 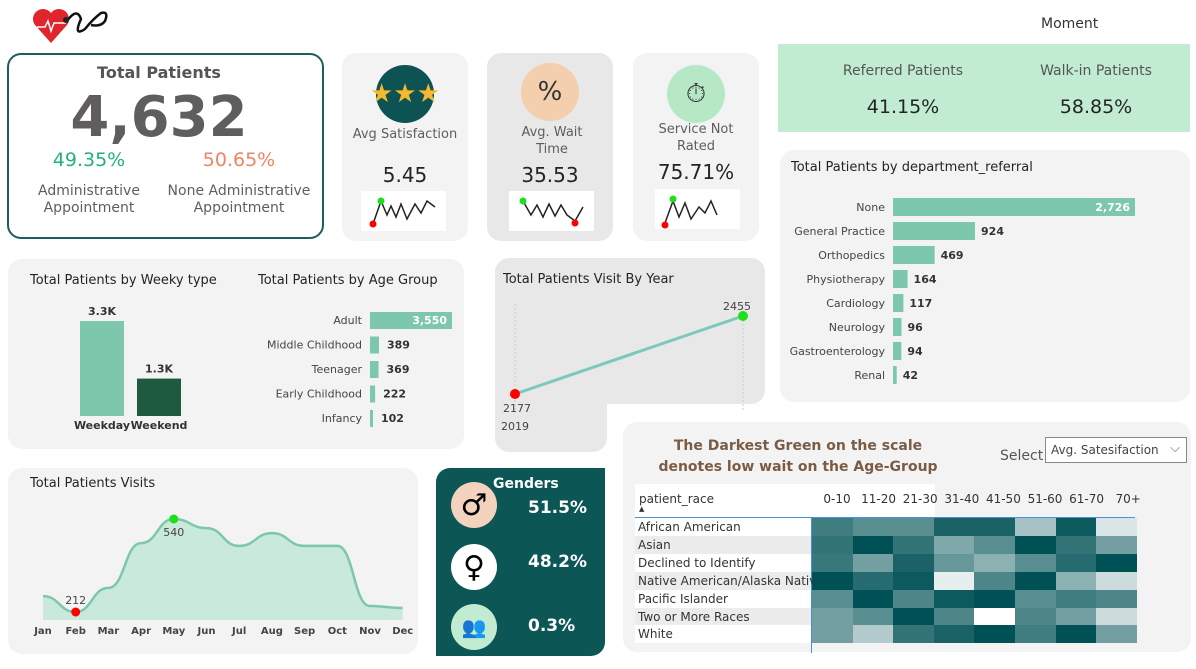 I want to click on data-label: 924, so click(x=992, y=231).